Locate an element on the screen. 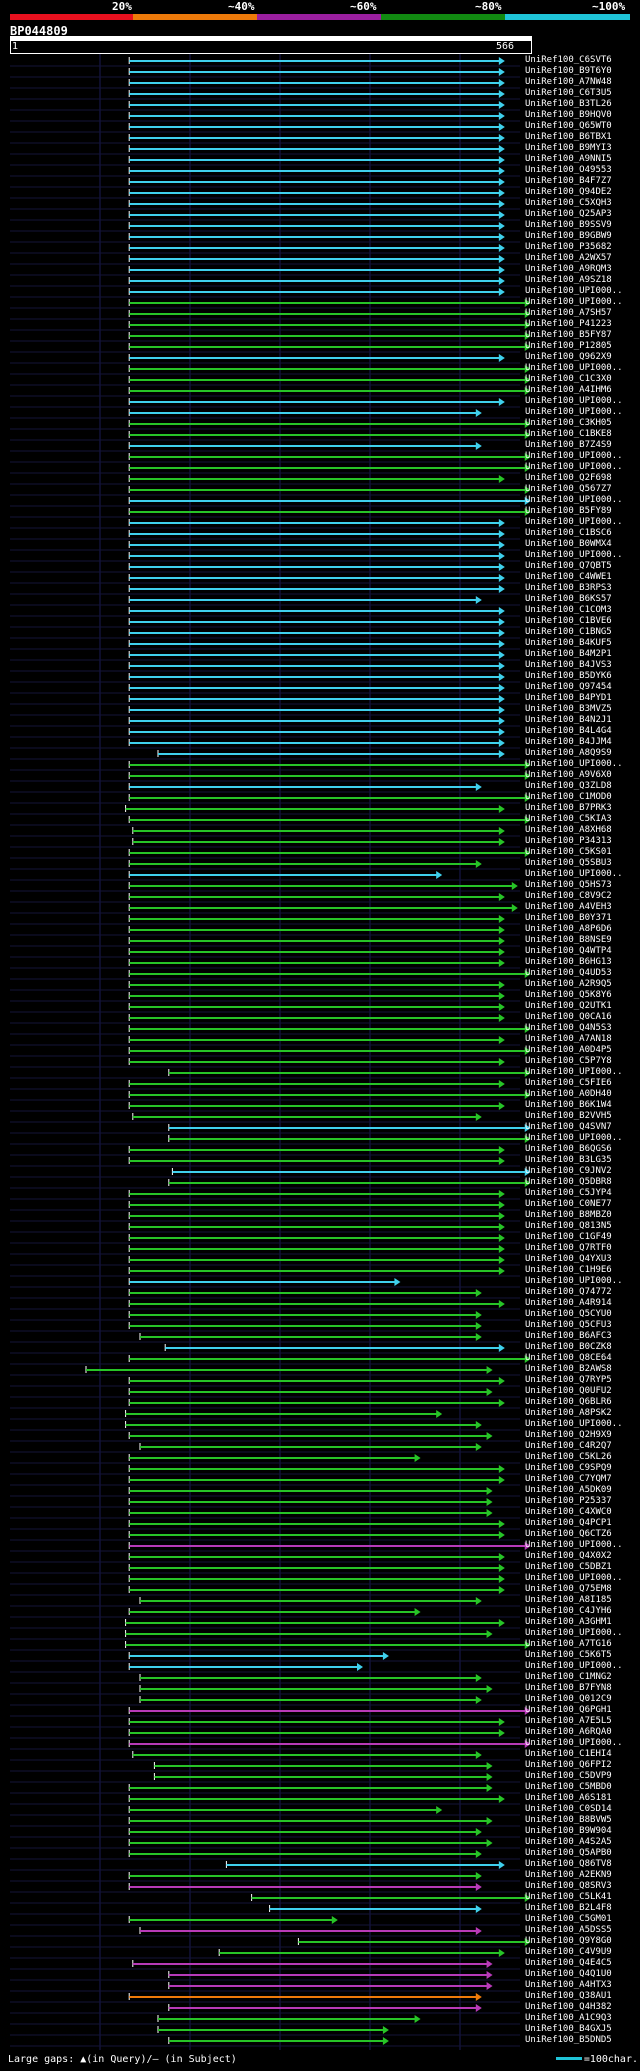 This screenshot has width=640, height=2071. hit-label: UniRef100_B8BVW5 is located at coordinates (568, 1820).